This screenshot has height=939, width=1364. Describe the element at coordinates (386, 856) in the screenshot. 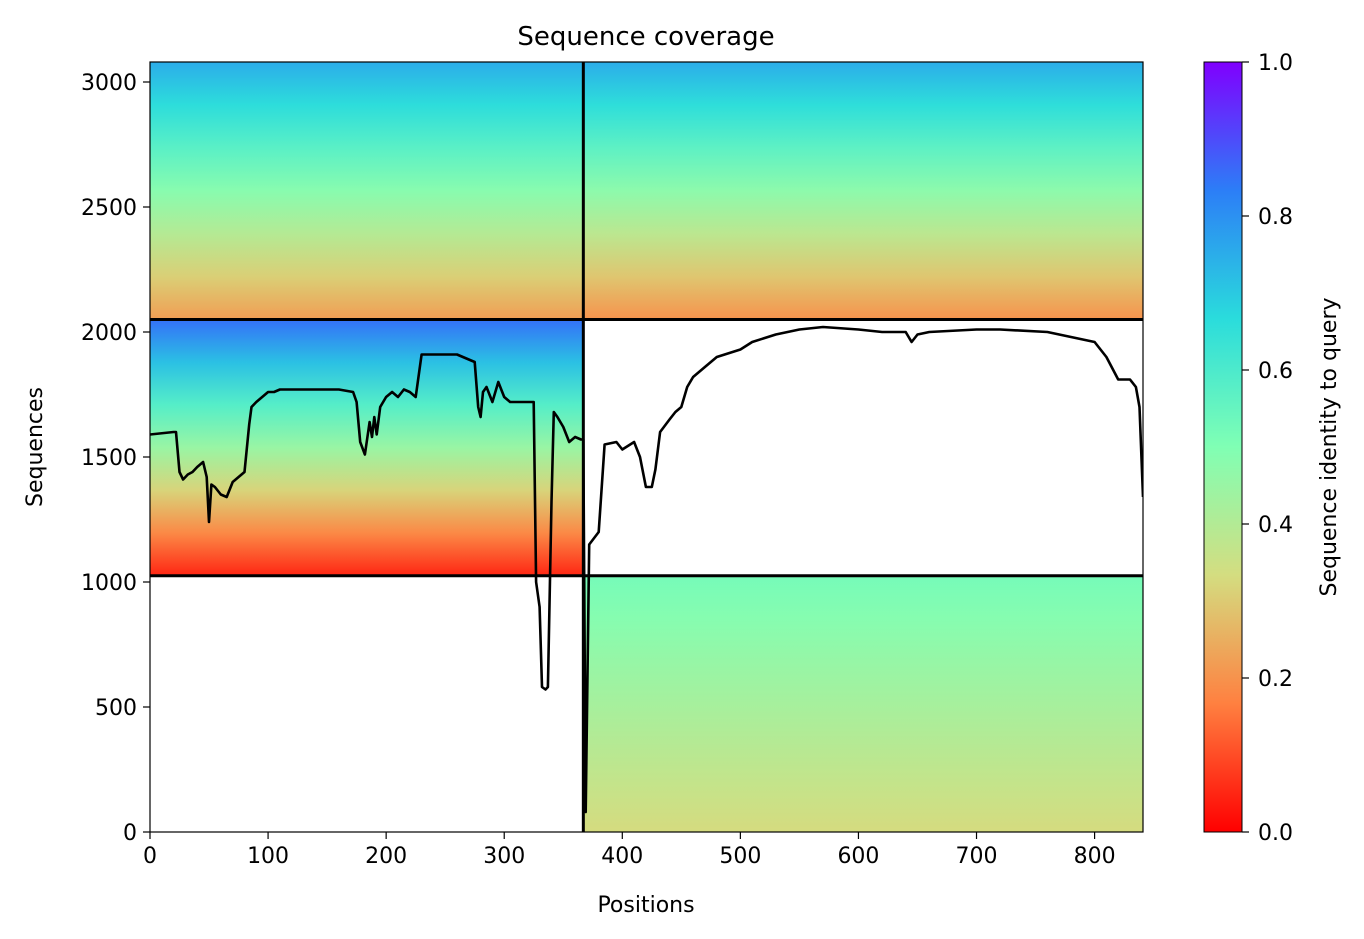

I see `x-tick-label: 200` at that location.